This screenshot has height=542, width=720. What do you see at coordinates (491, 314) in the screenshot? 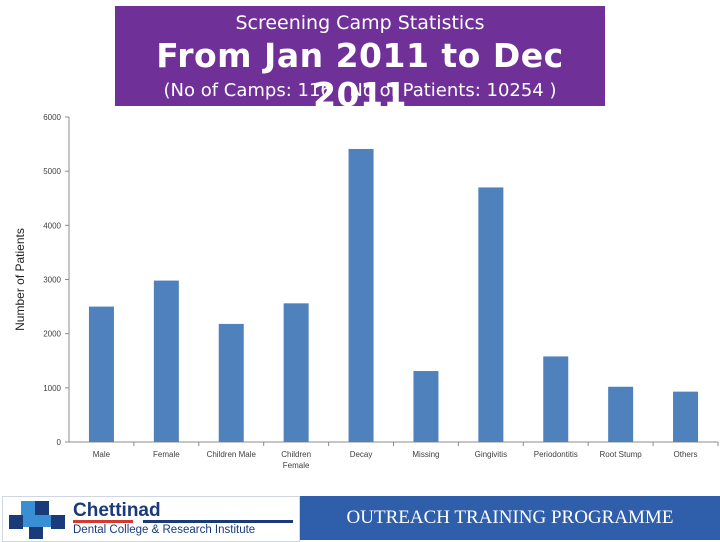
I see `bar-gingivitis` at bounding box center [491, 314].